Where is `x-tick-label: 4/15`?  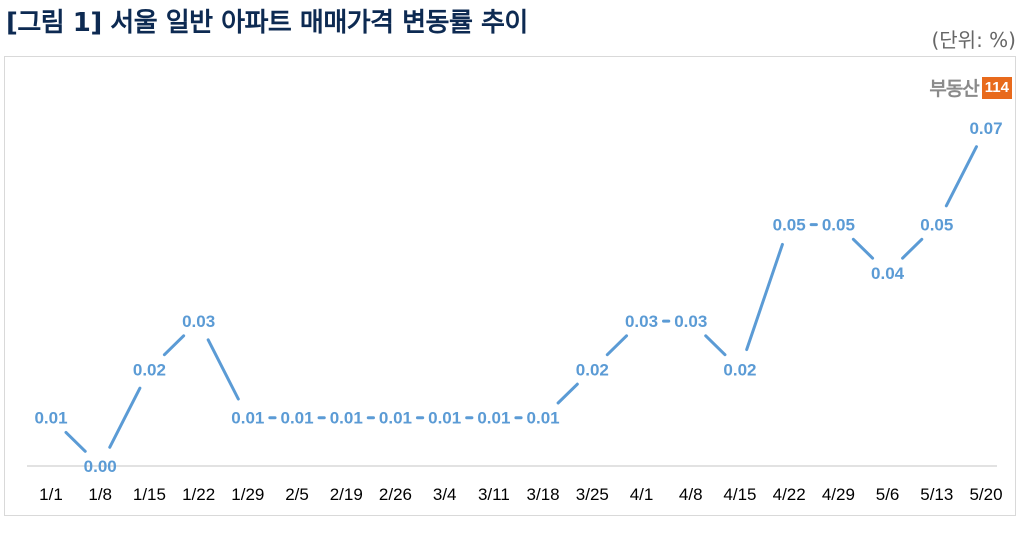 x-tick-label: 4/15 is located at coordinates (739, 494).